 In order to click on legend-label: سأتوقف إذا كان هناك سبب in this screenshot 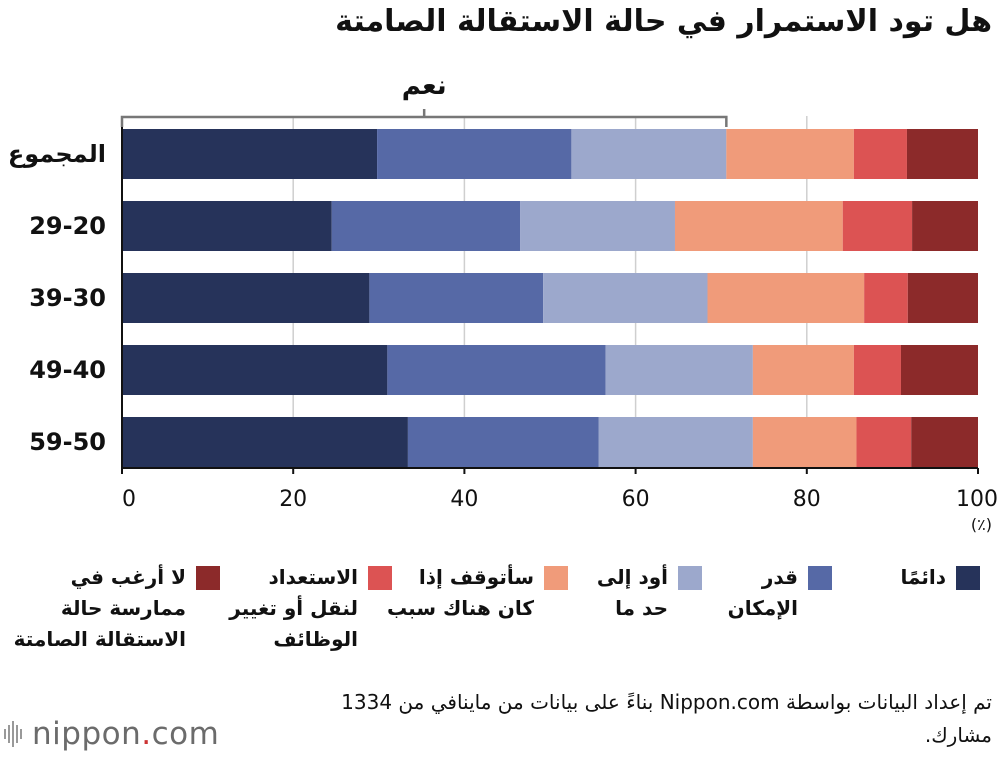, I will do `click(460, 592)`.